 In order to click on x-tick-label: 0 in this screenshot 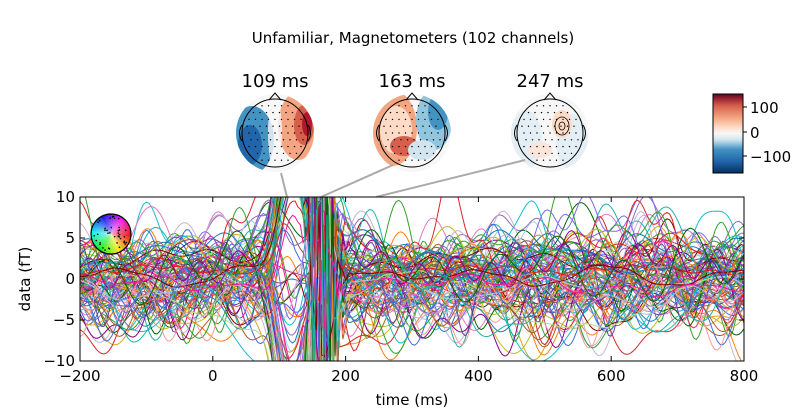, I will do `click(213, 376)`.